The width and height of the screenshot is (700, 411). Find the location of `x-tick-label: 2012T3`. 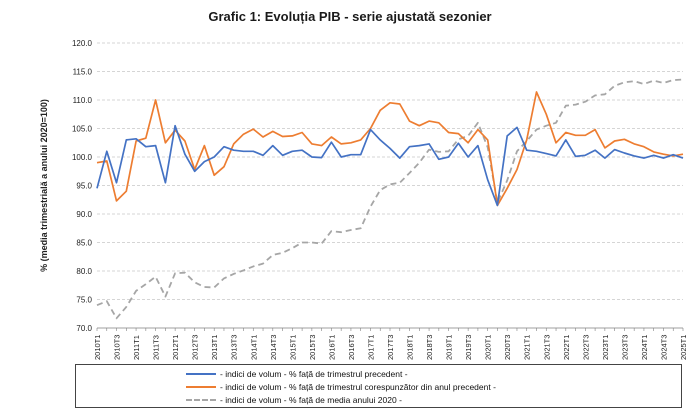

x-tick-label: 2012T3 is located at coordinates (195, 347).